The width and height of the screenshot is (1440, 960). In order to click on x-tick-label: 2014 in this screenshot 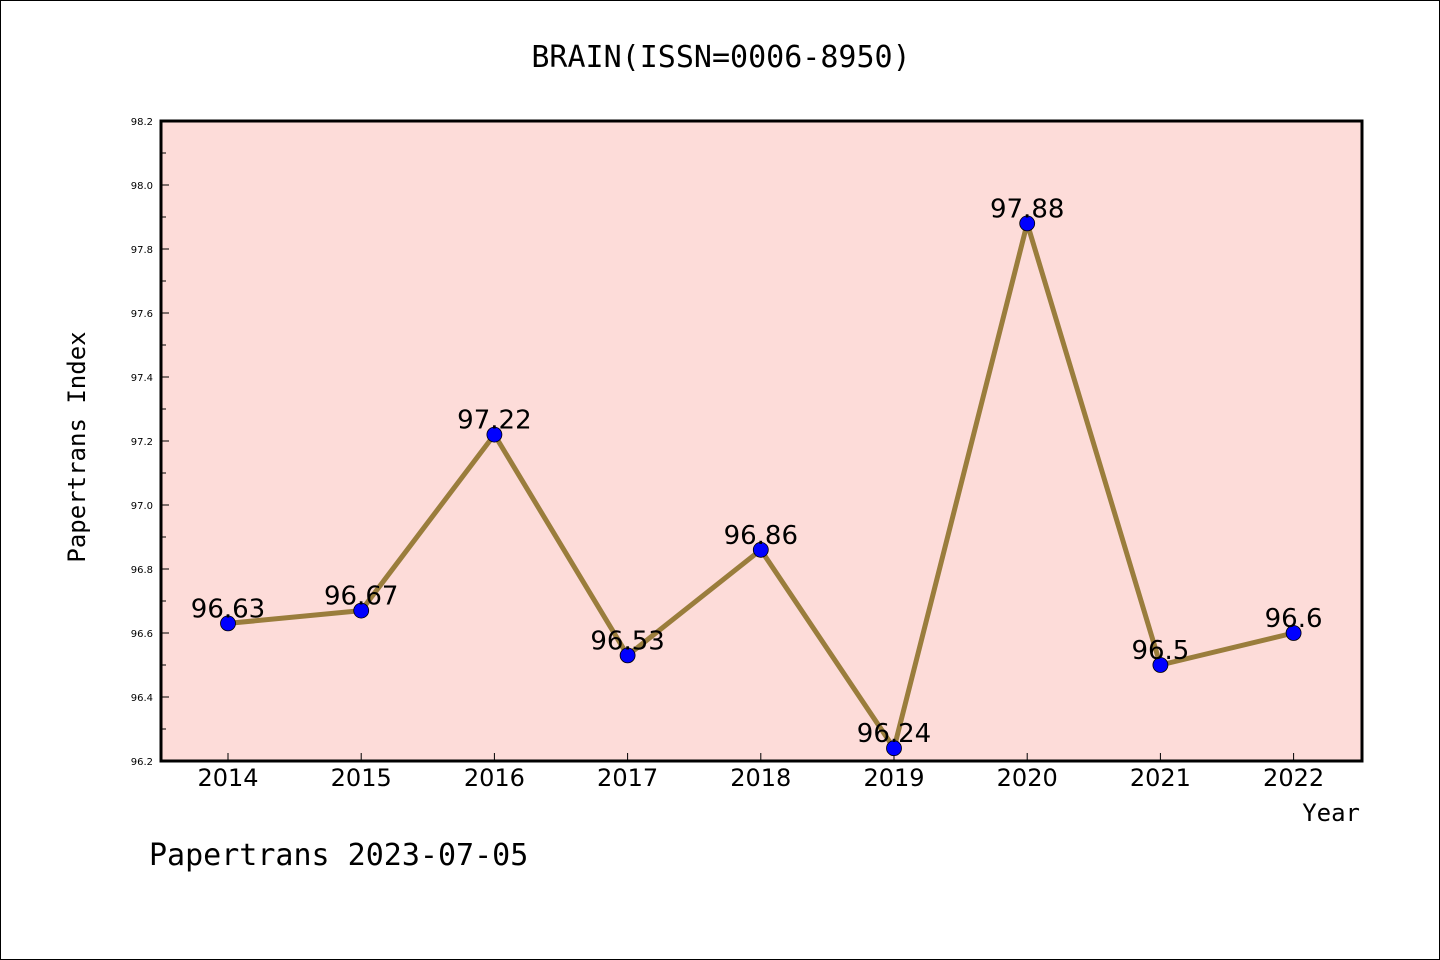, I will do `click(227, 778)`.